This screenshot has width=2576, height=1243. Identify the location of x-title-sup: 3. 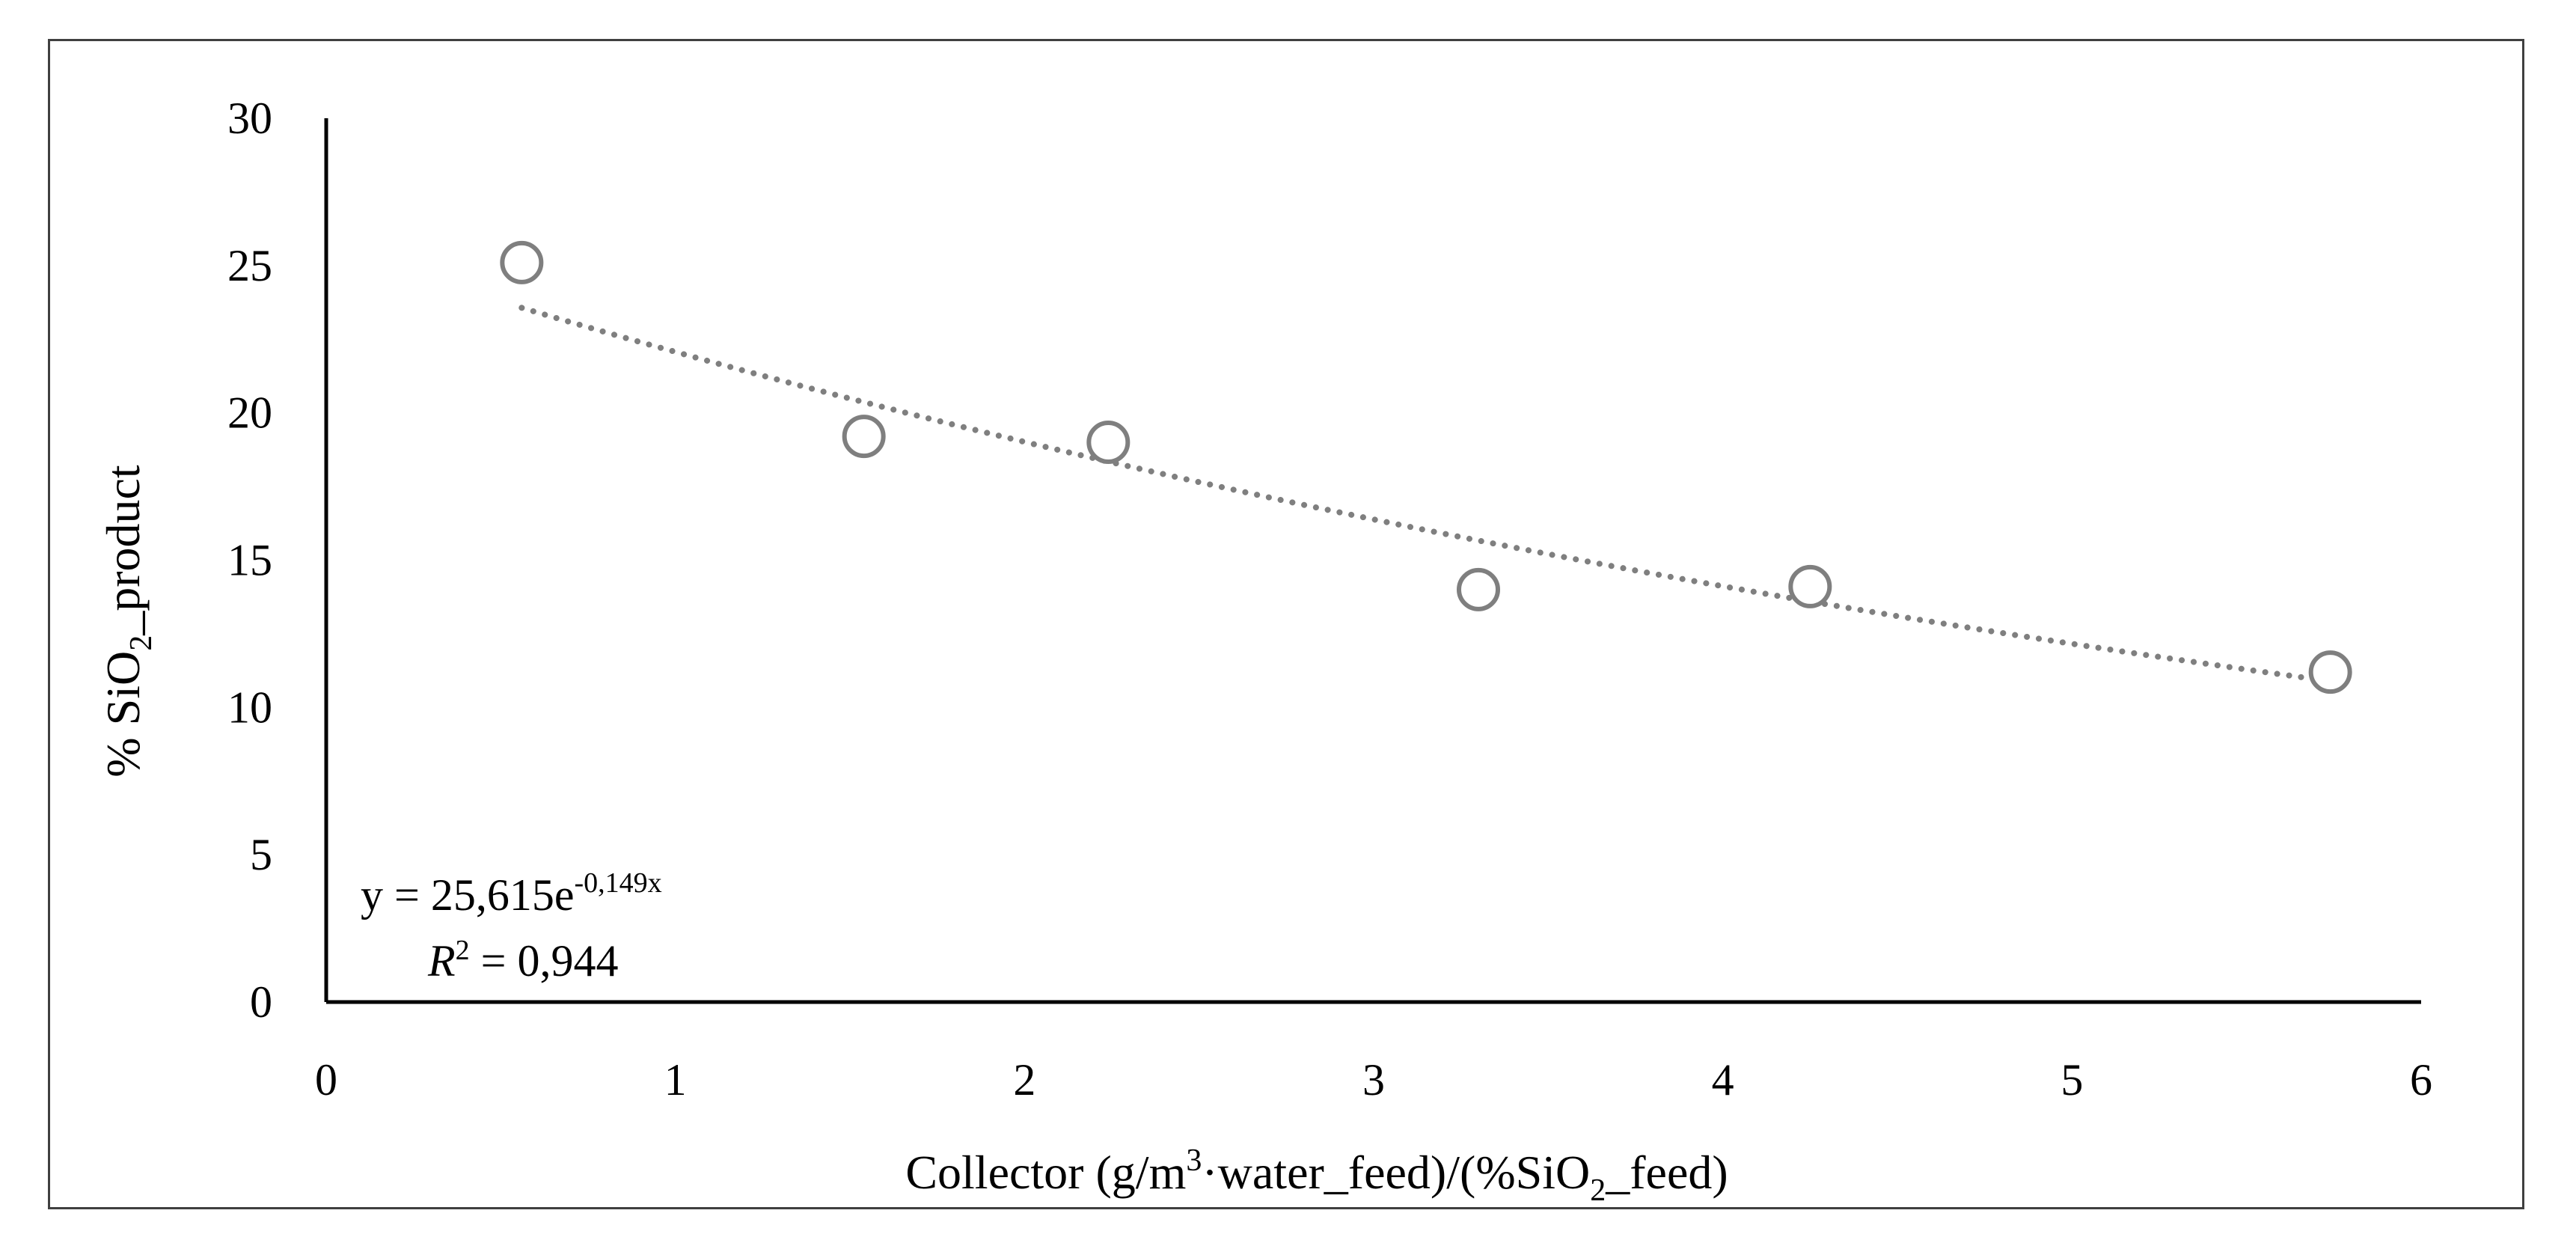
(1194, 1161).